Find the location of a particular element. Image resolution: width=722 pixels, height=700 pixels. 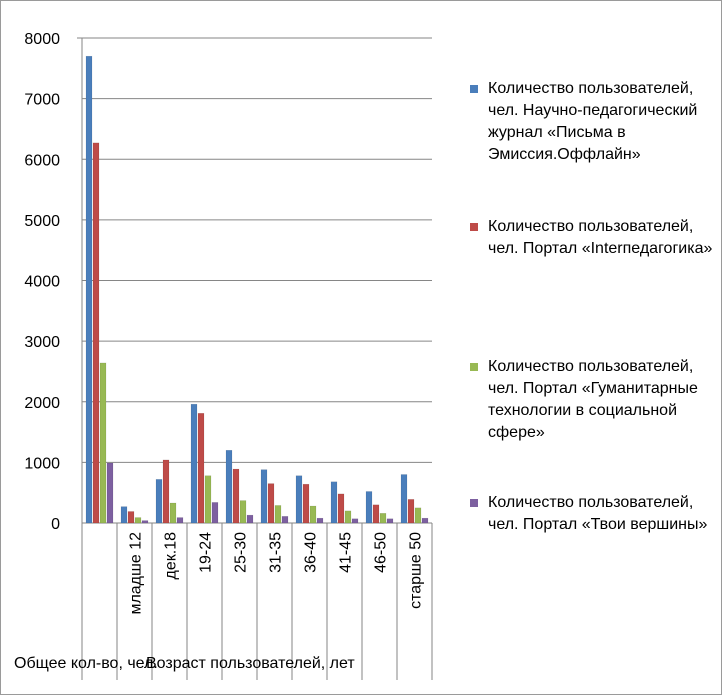

x-tick-label: дек.18 is located at coordinates (171, 556).